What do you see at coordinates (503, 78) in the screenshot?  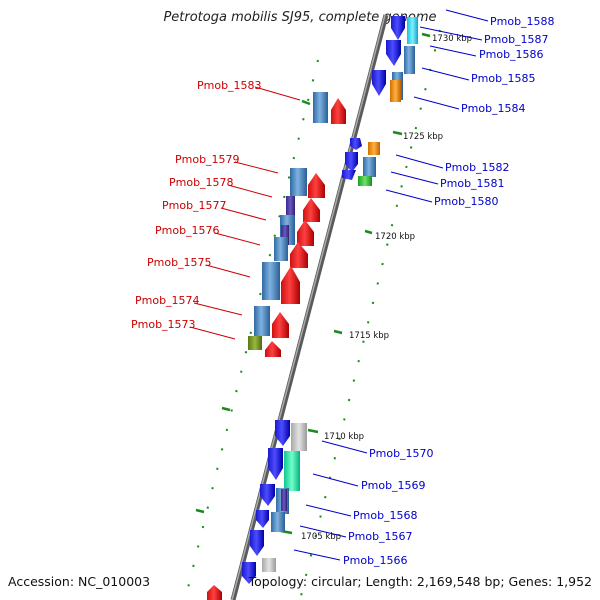 I see `gene-label-pmob-1585: Pmob_1585` at bounding box center [503, 78].